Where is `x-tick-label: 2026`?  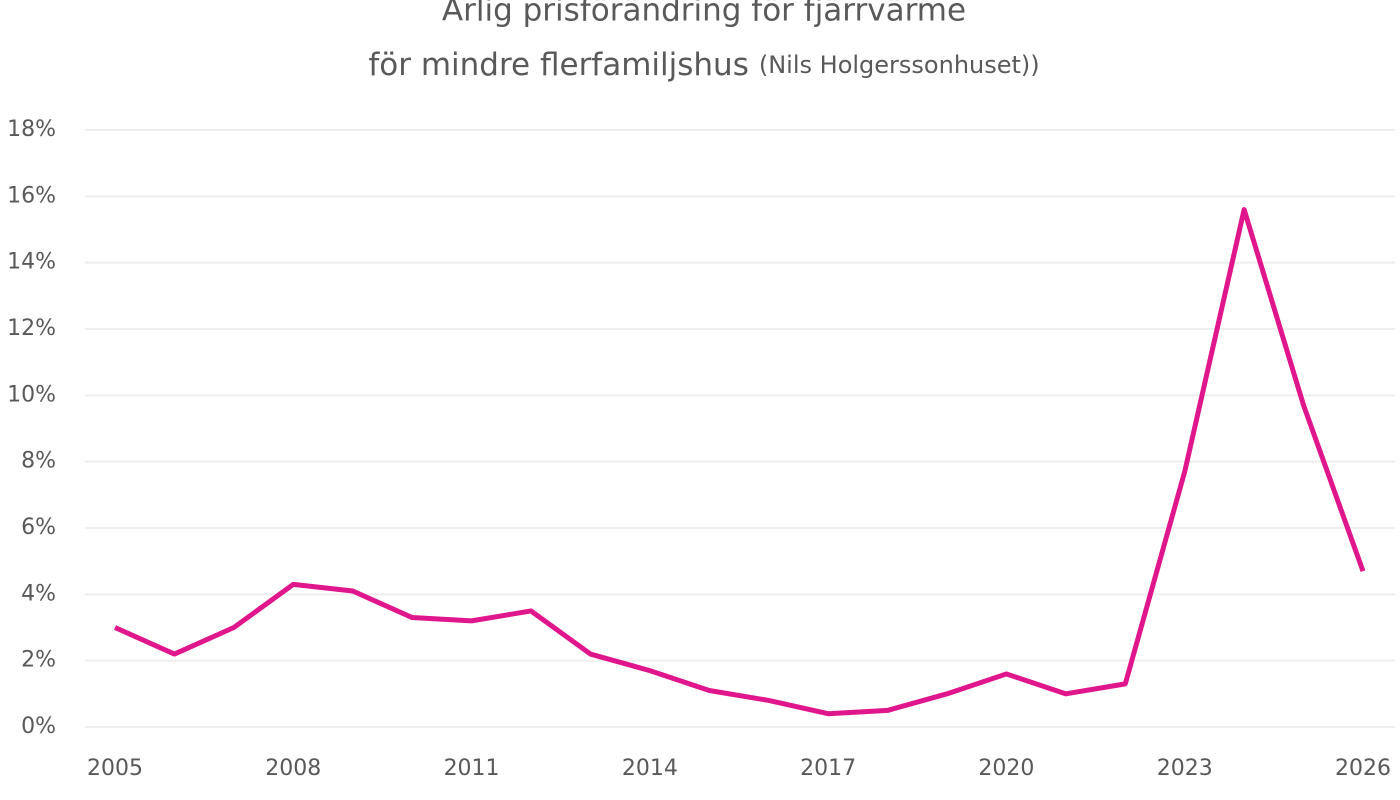
x-tick-label: 2026 is located at coordinates (1363, 768).